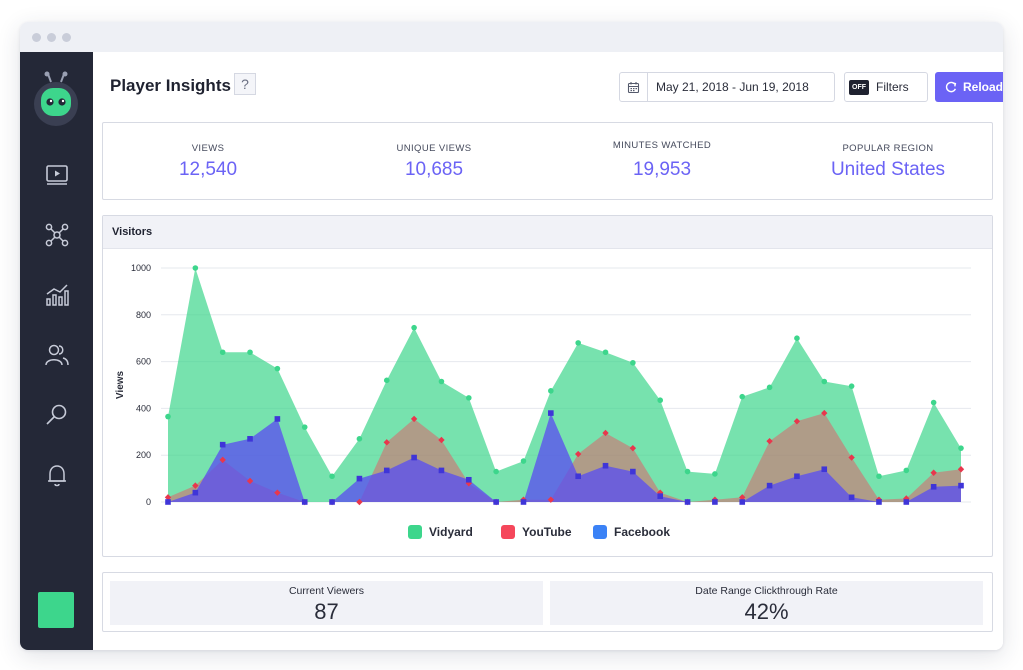  I want to click on legend-swatch-youtube, so click(508, 532).